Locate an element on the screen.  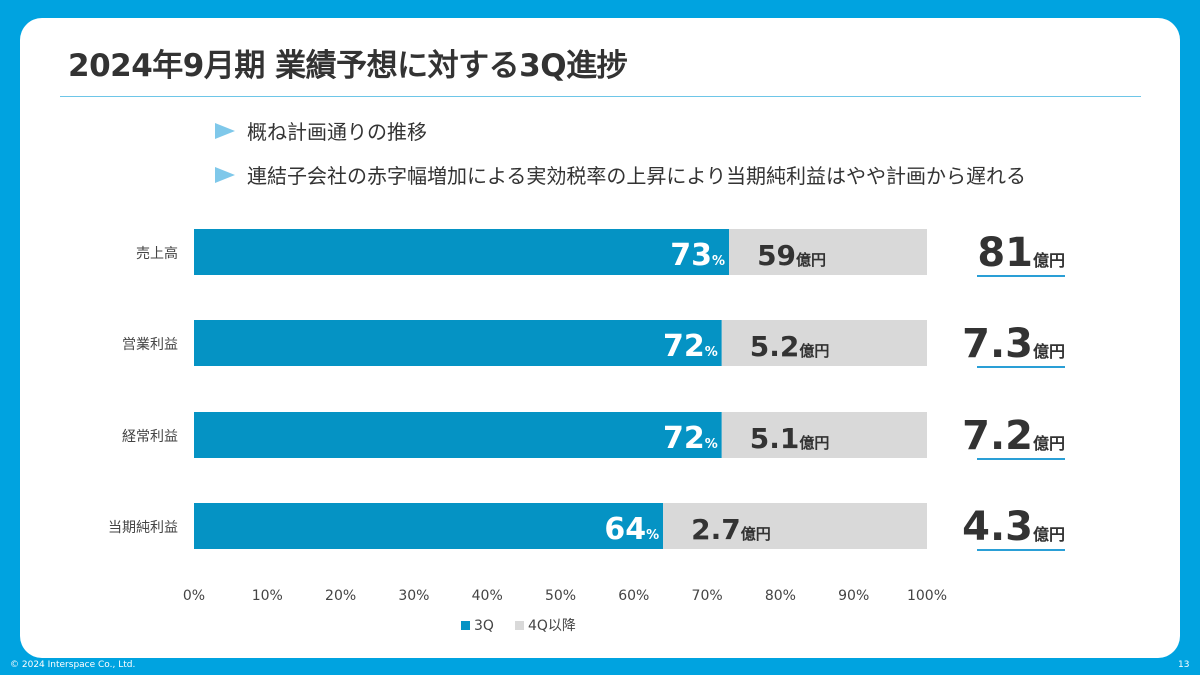
x-tick-label: 80% is located at coordinates (780, 596).